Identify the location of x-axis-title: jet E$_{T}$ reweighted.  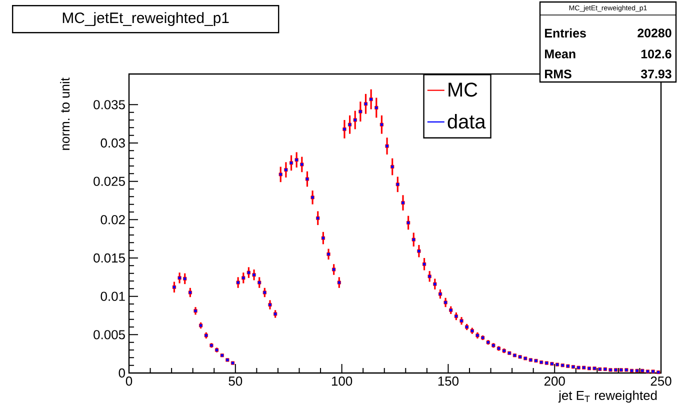
(607, 396).